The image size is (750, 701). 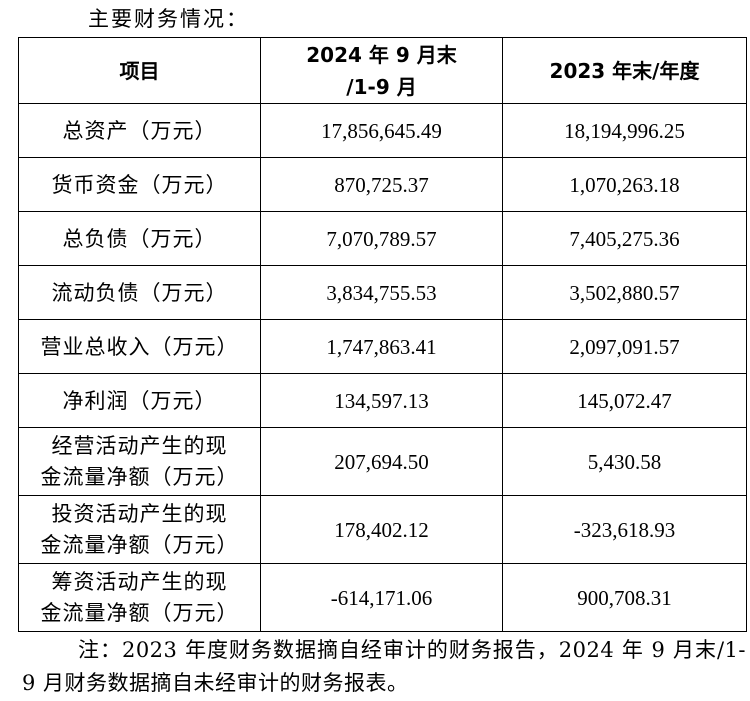 What do you see at coordinates (381, 86) in the screenshot?
I see `header-2024-line2: /1-9 月` at bounding box center [381, 86].